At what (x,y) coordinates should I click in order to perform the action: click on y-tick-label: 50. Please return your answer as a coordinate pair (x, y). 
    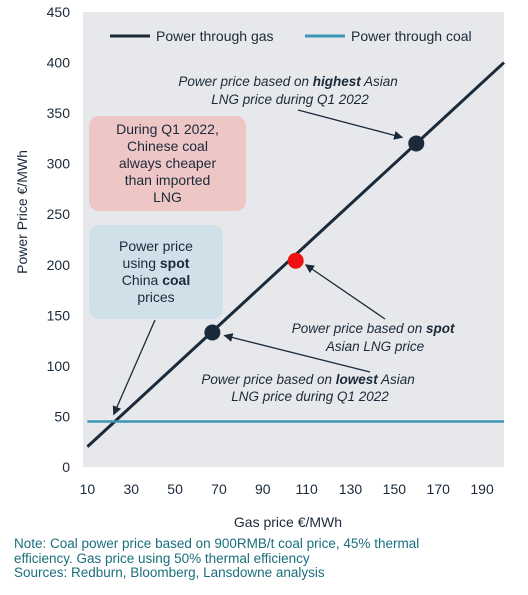
    Looking at the image, I should click on (62, 416).